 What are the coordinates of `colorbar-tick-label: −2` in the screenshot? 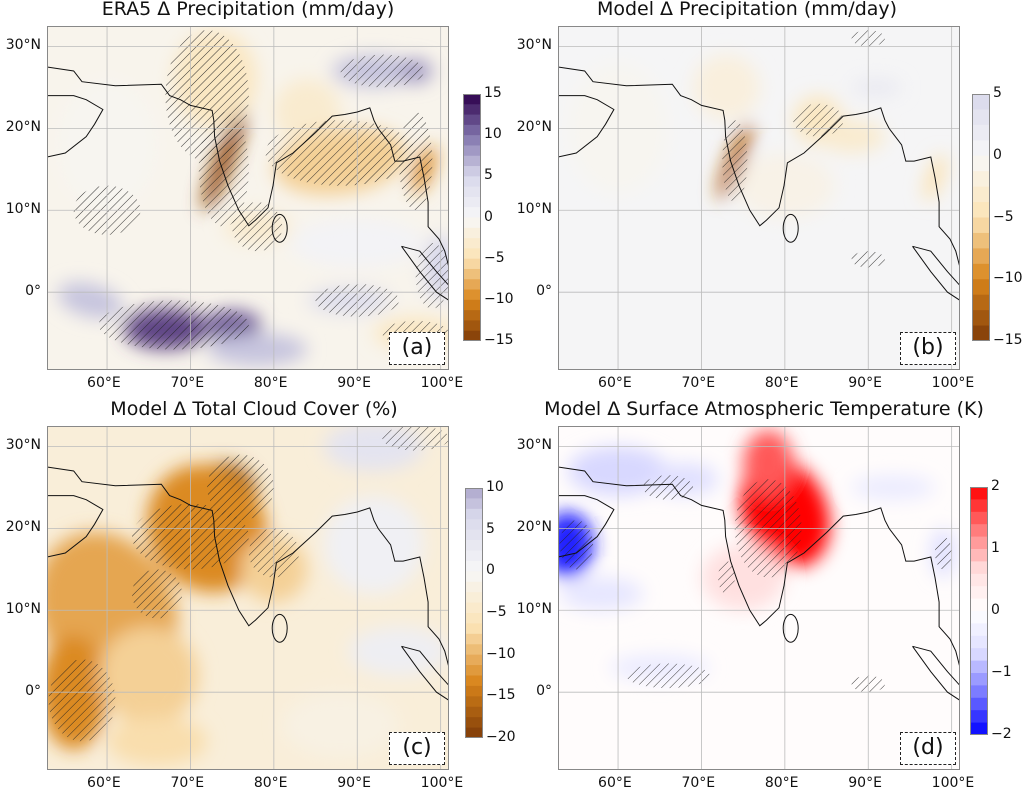 It's located at (1001, 734).